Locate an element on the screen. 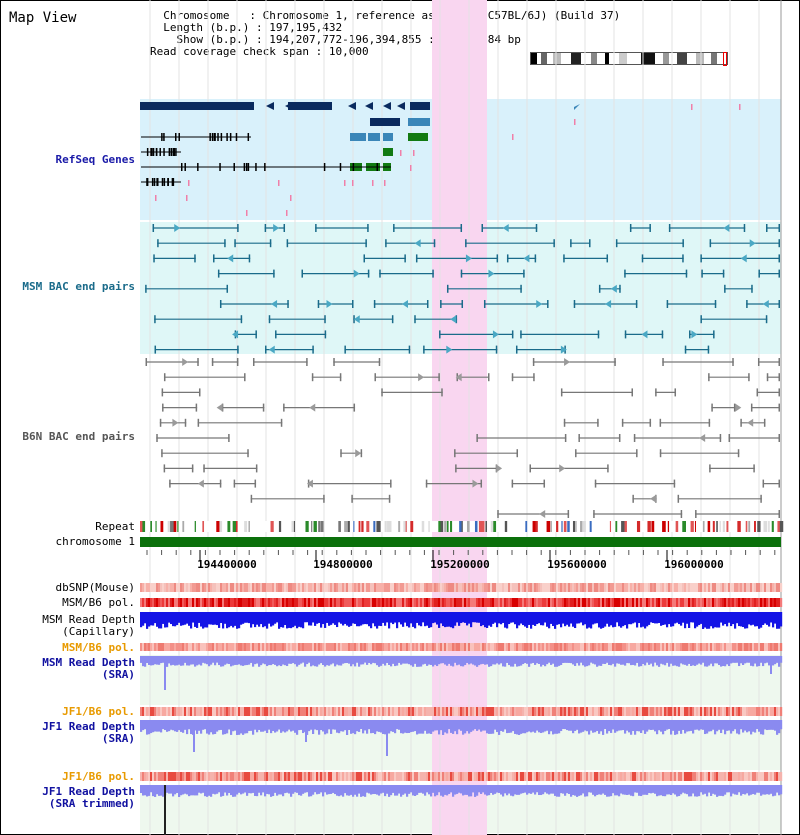 The image size is (800, 835). track-label-repeat: Repeat is located at coordinates (115, 526).